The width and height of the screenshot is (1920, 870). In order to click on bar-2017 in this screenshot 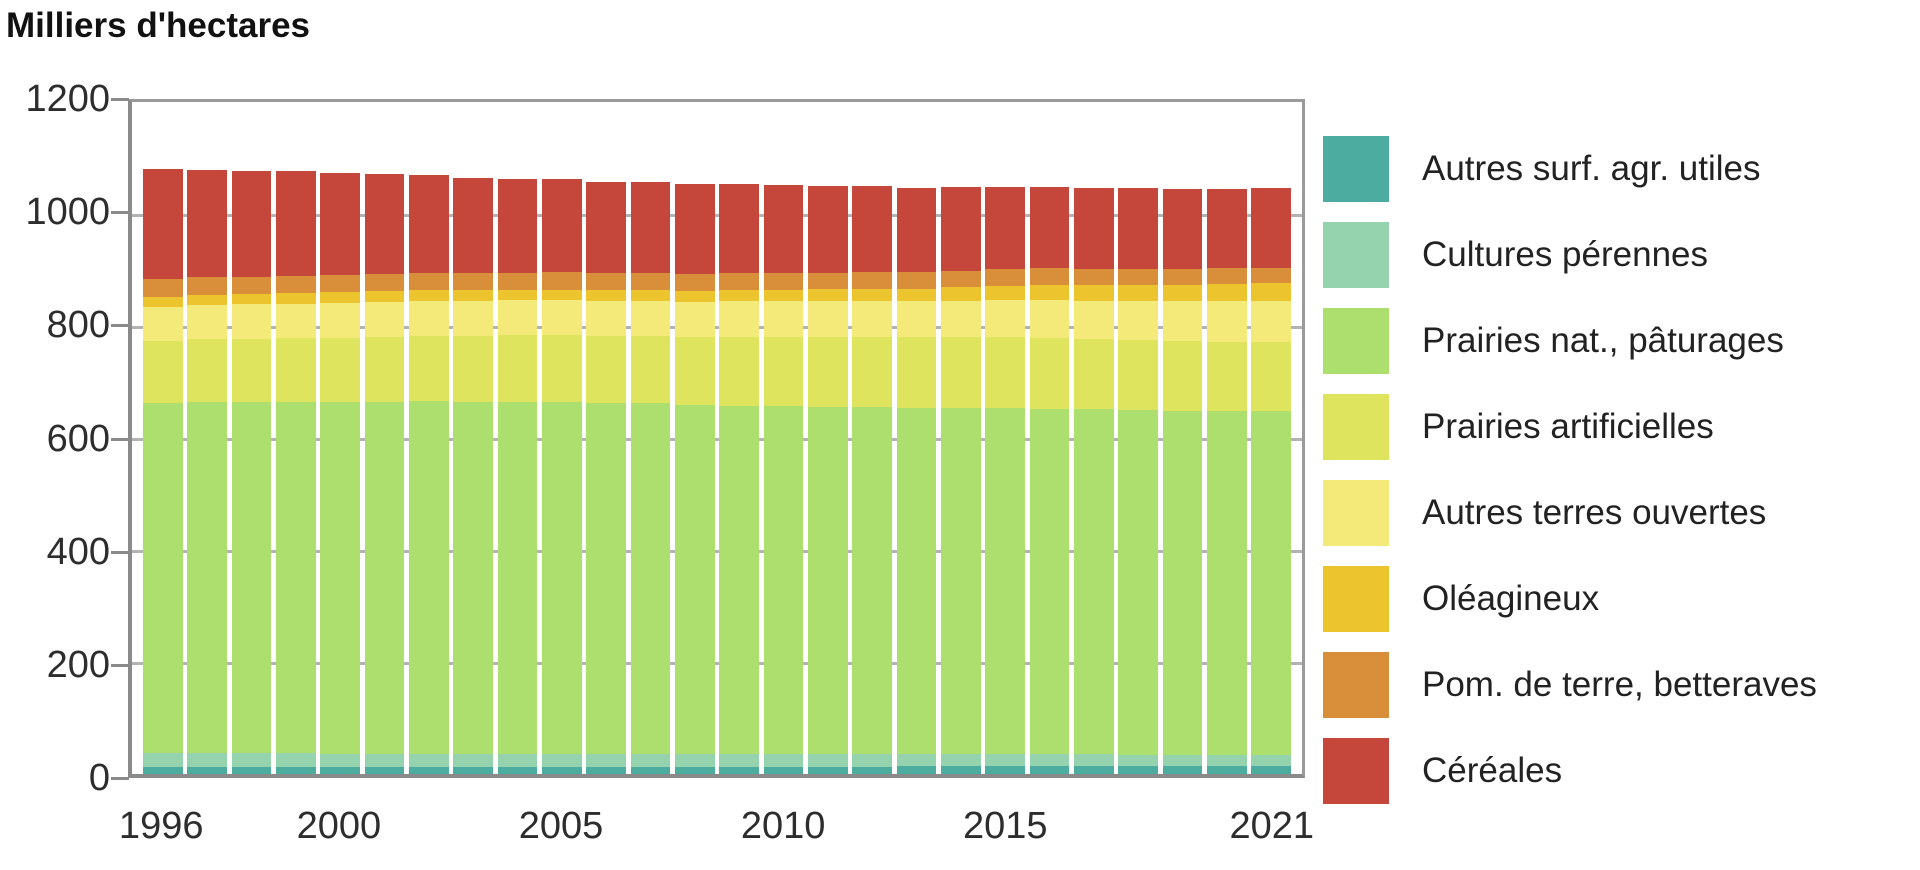, I will do `click(1093, 438)`.